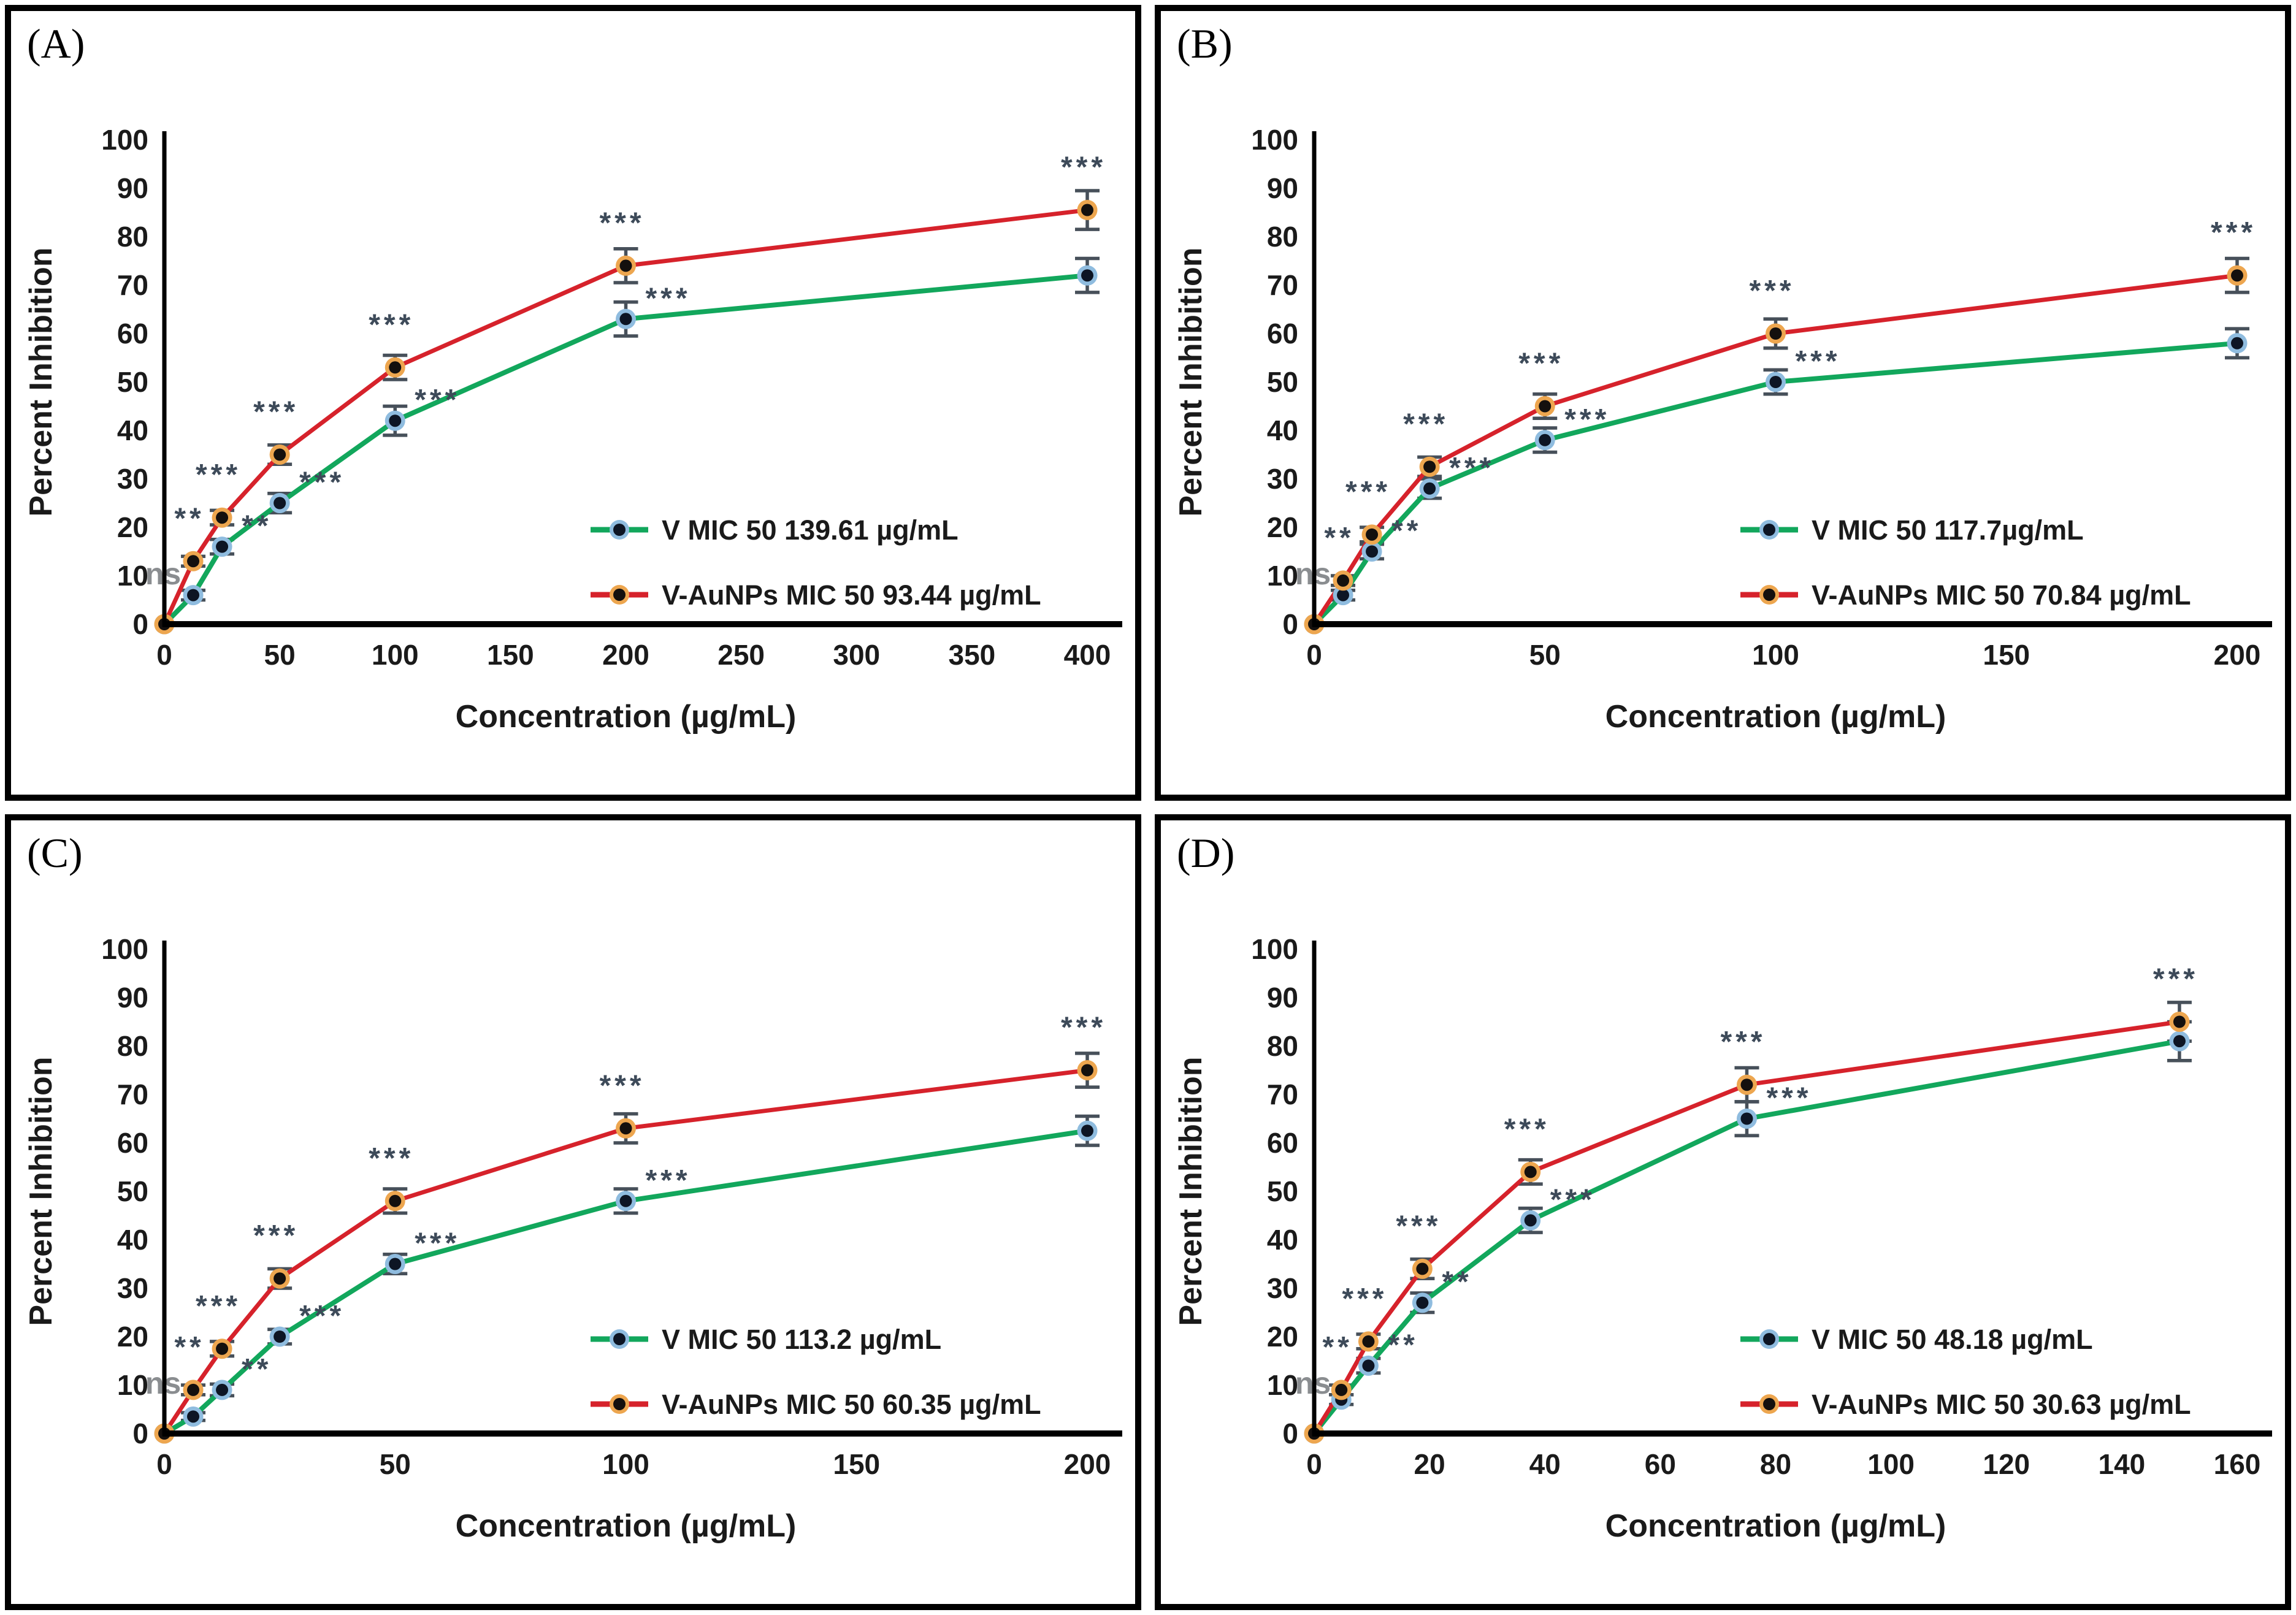 This screenshot has height=1615, width=2296. What do you see at coordinates (1087, 655) in the screenshot?
I see `x-tick-label: 400` at bounding box center [1087, 655].